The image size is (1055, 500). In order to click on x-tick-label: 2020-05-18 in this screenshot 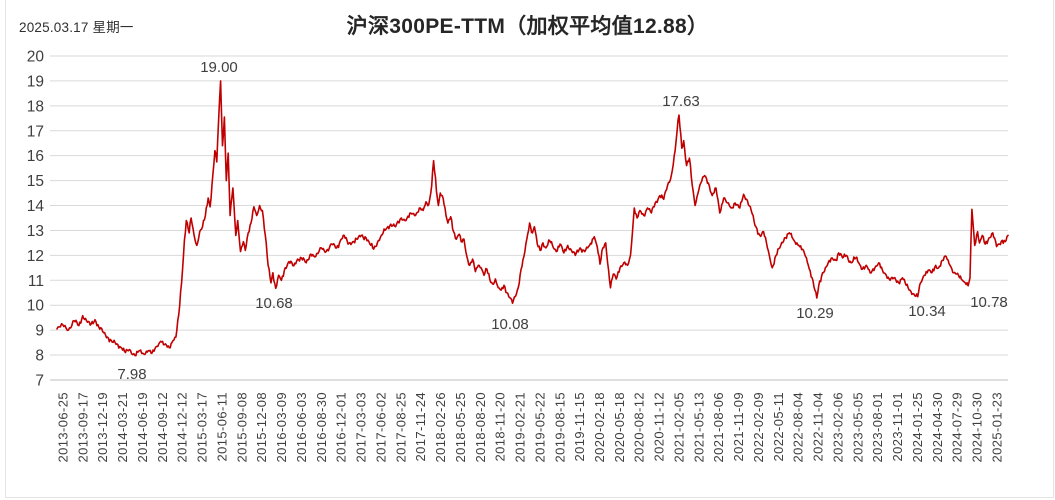, I will do `click(619, 427)`.